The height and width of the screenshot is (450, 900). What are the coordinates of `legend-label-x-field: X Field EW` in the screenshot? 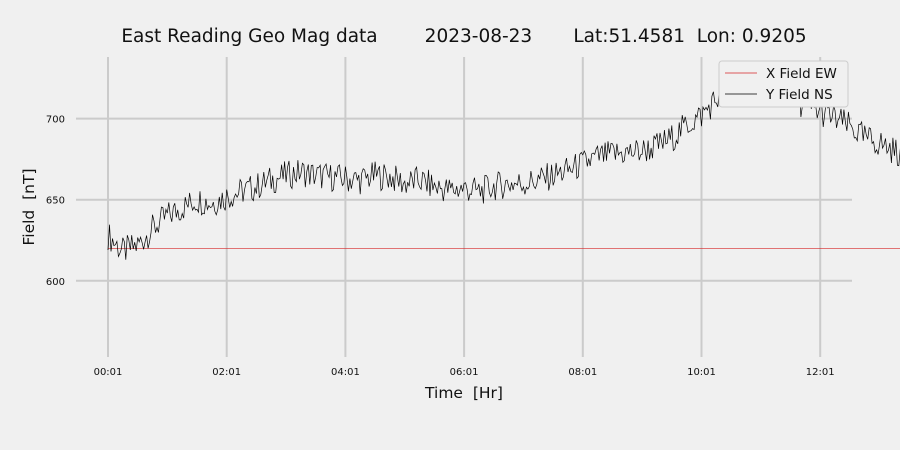 It's located at (801, 74).